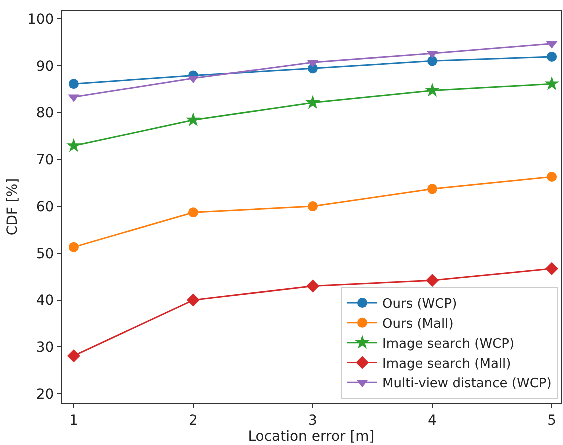 Image resolution: width=563 pixels, height=445 pixels. I want to click on y-tick-label: 90, so click(45, 66).